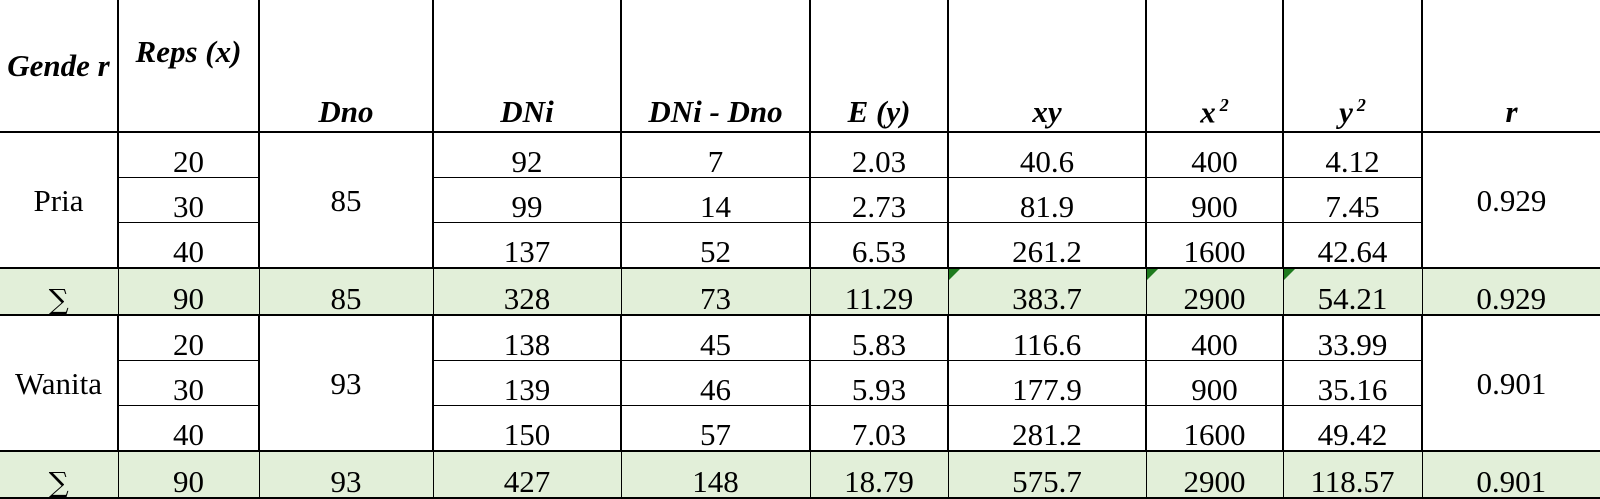  Describe the element at coordinates (715, 245) in the screenshot. I see `cell-diff: 52` at that location.